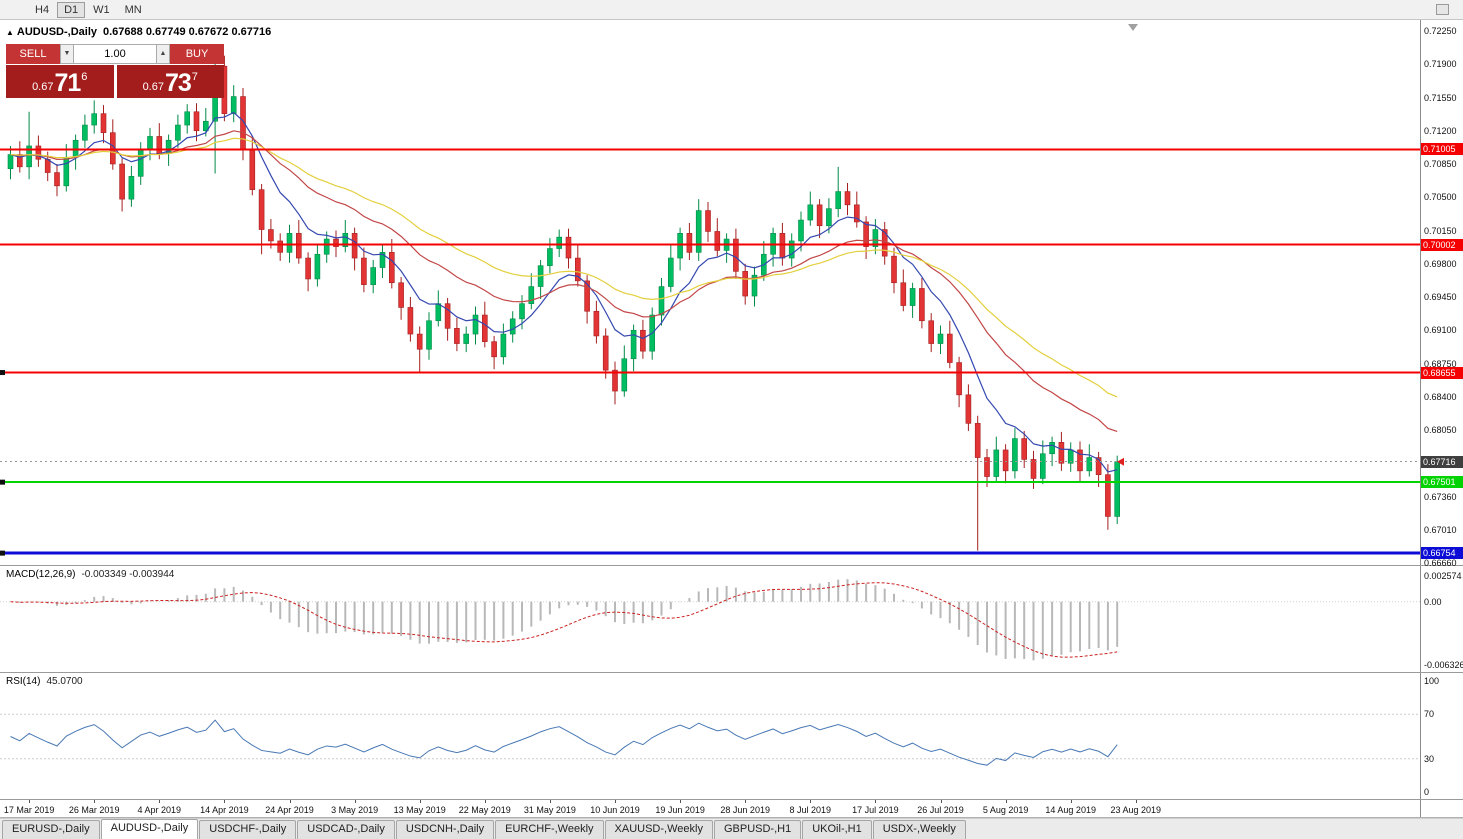  I want to click on price-tick: 0.68050, so click(1440, 430).